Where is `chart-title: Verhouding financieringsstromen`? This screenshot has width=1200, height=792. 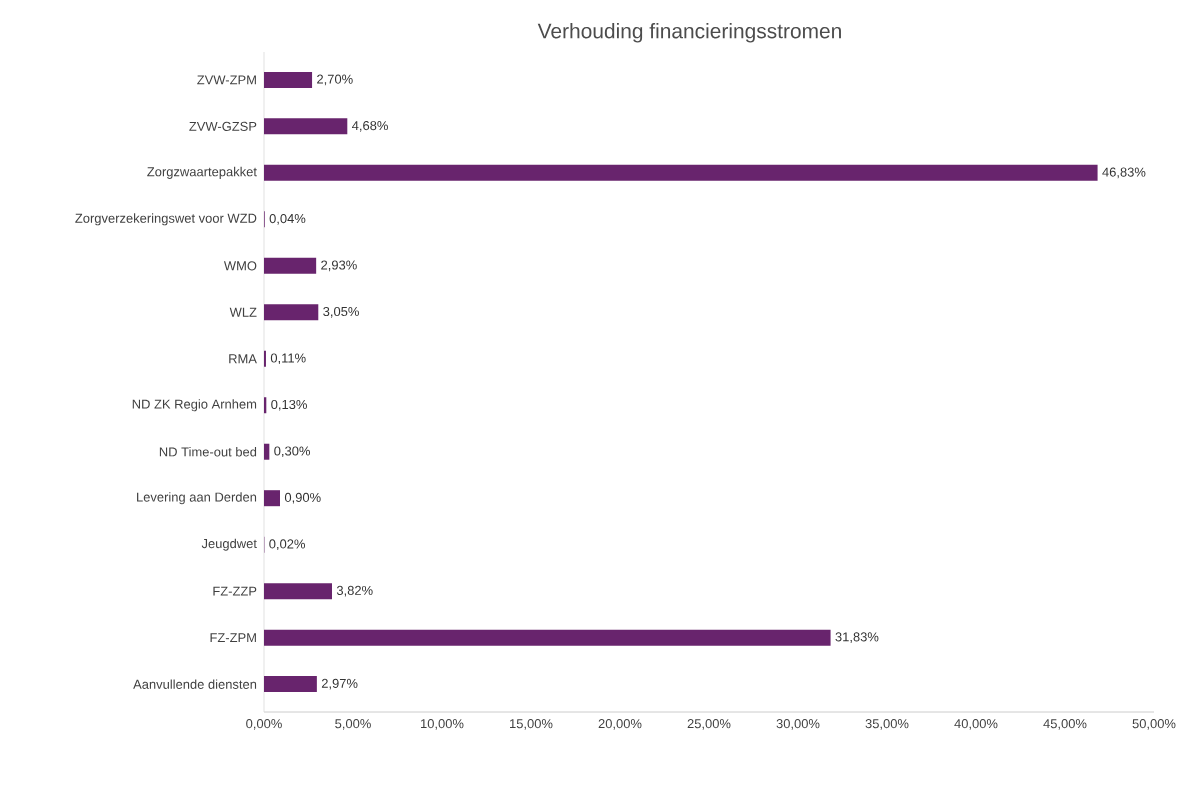
chart-title: Verhouding financieringsstromen is located at coordinates (689, 33).